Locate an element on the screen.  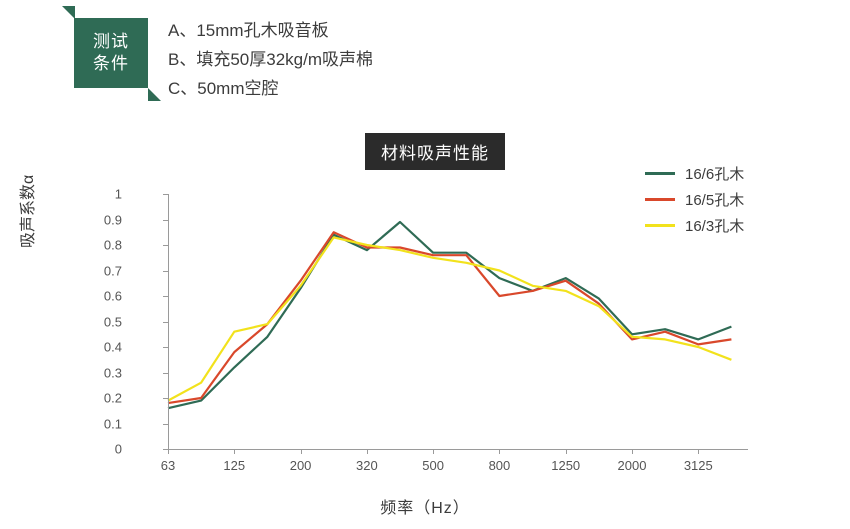
y-tick-label: 1 is located at coordinates (118, 194).